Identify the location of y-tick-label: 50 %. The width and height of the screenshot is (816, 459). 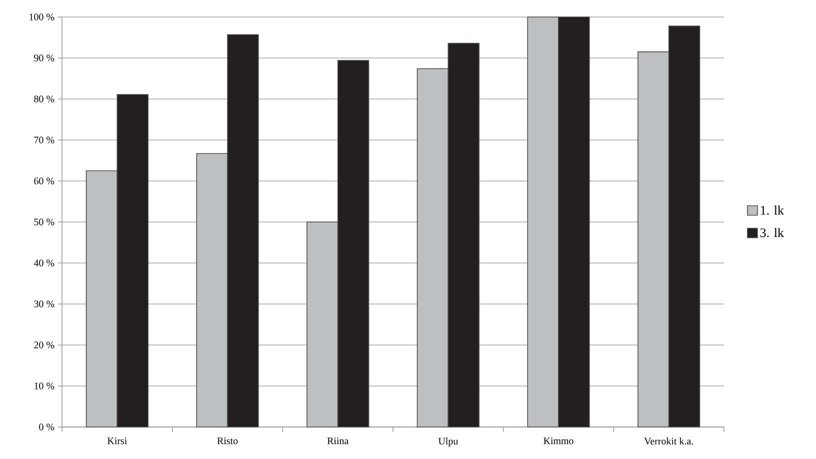
(44, 222).